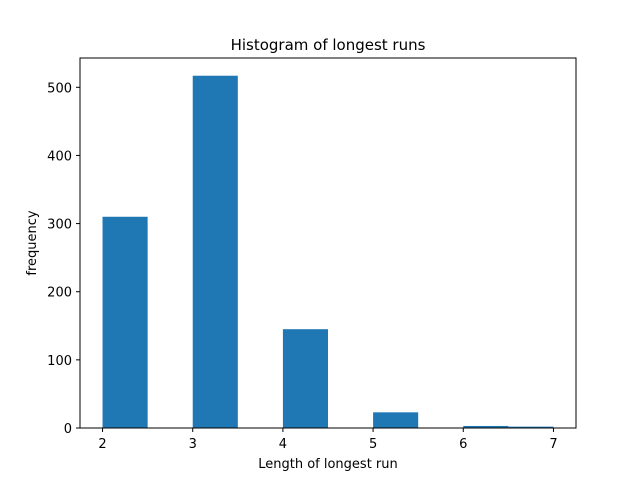 This screenshot has height=480, width=640. What do you see at coordinates (102, 444) in the screenshot?
I see `x-tick-label: 2` at bounding box center [102, 444].